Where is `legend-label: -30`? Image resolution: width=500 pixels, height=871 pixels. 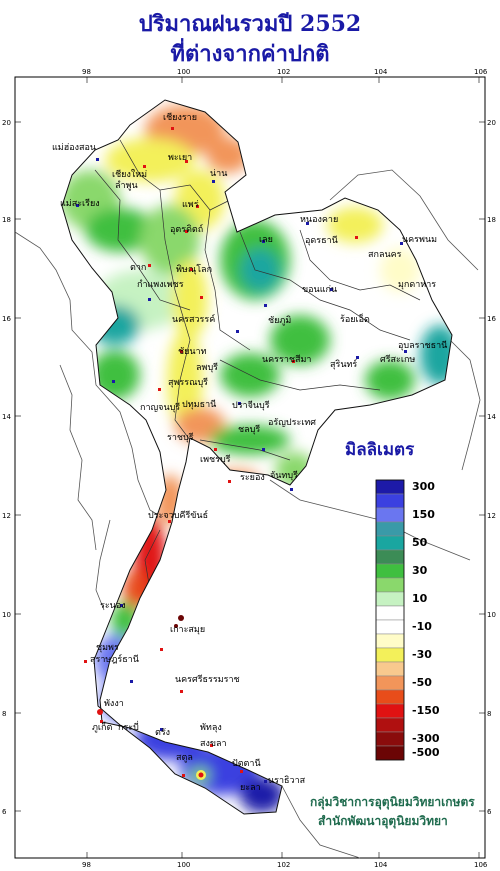
legend-label: -30 is located at coordinates (422, 654).